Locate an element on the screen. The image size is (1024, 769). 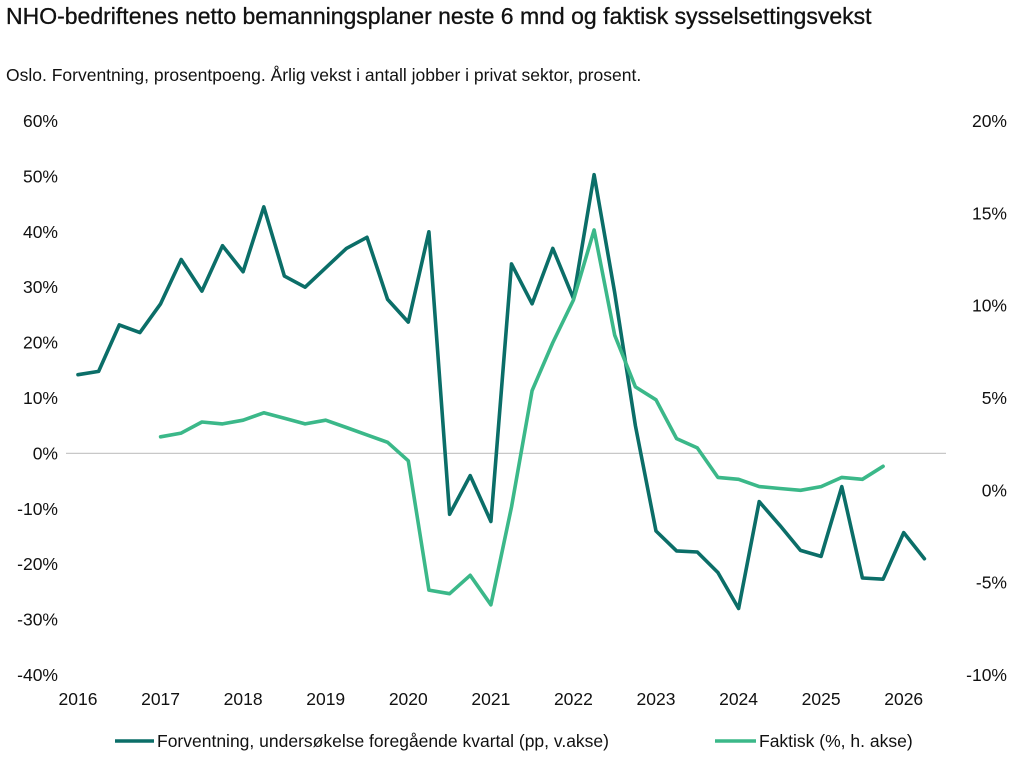
left-axis-tick: 50% is located at coordinates (40, 176).